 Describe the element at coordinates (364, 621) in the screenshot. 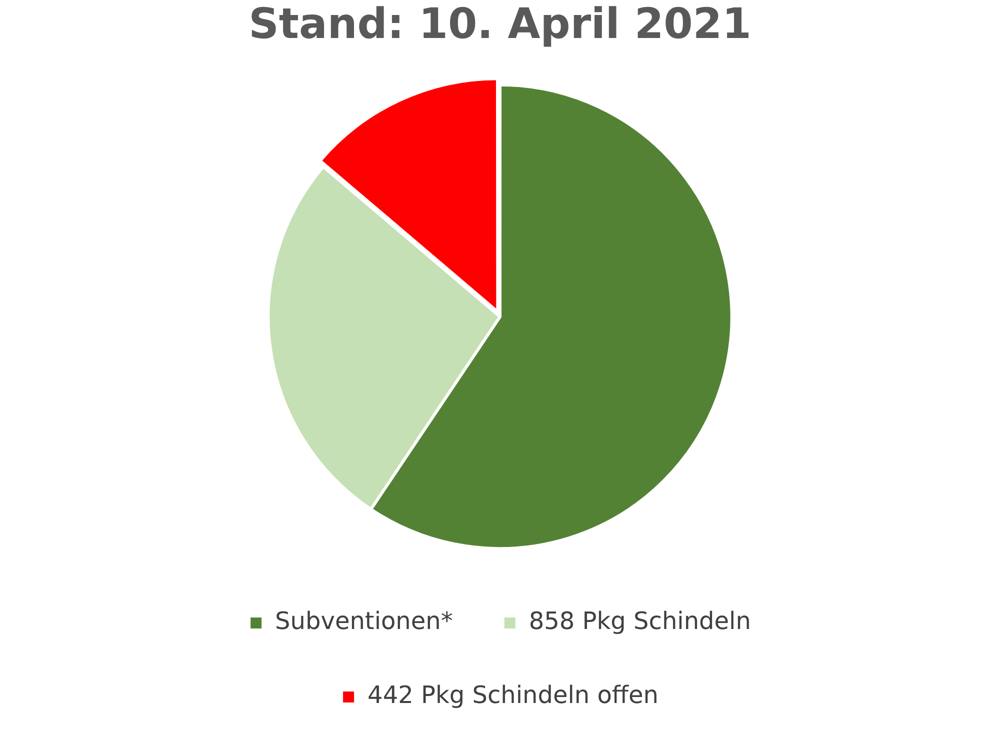

I see `legend-label: Subventionen*` at that location.